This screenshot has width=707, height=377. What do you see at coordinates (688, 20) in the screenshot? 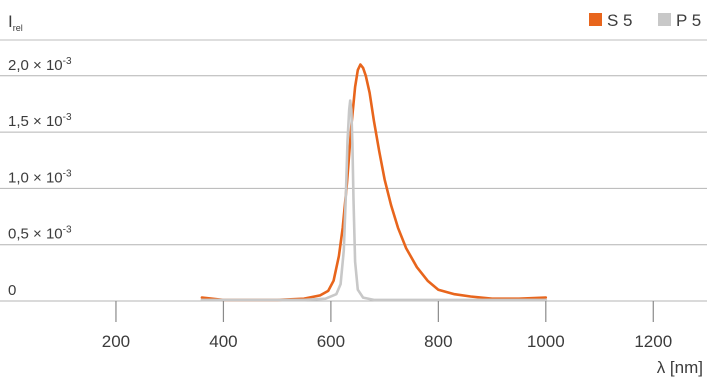
I see `legend-label-p5: P 5` at bounding box center [688, 20].